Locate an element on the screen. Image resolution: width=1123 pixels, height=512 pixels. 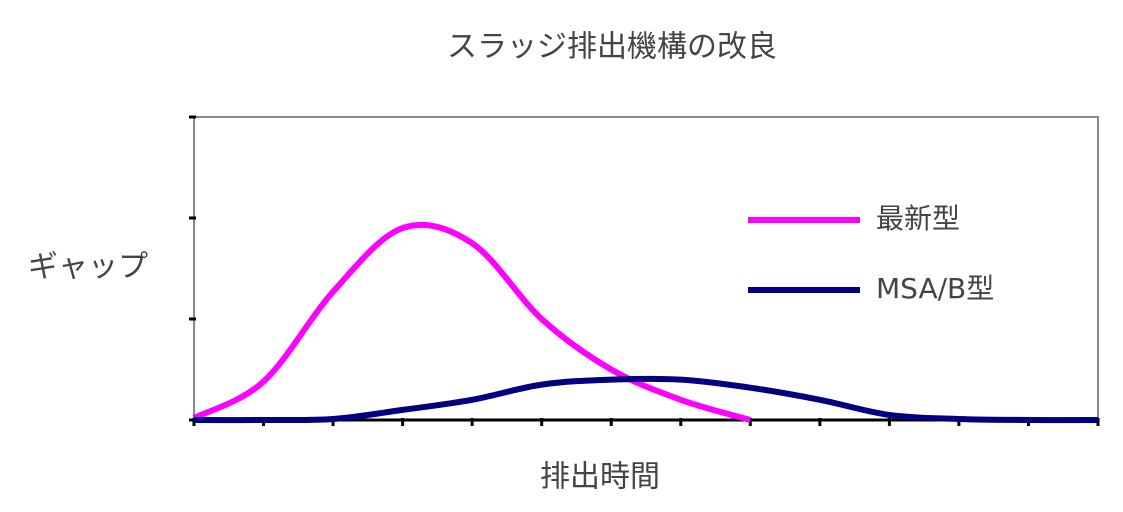
line-series is located at coordinates (646, 399).